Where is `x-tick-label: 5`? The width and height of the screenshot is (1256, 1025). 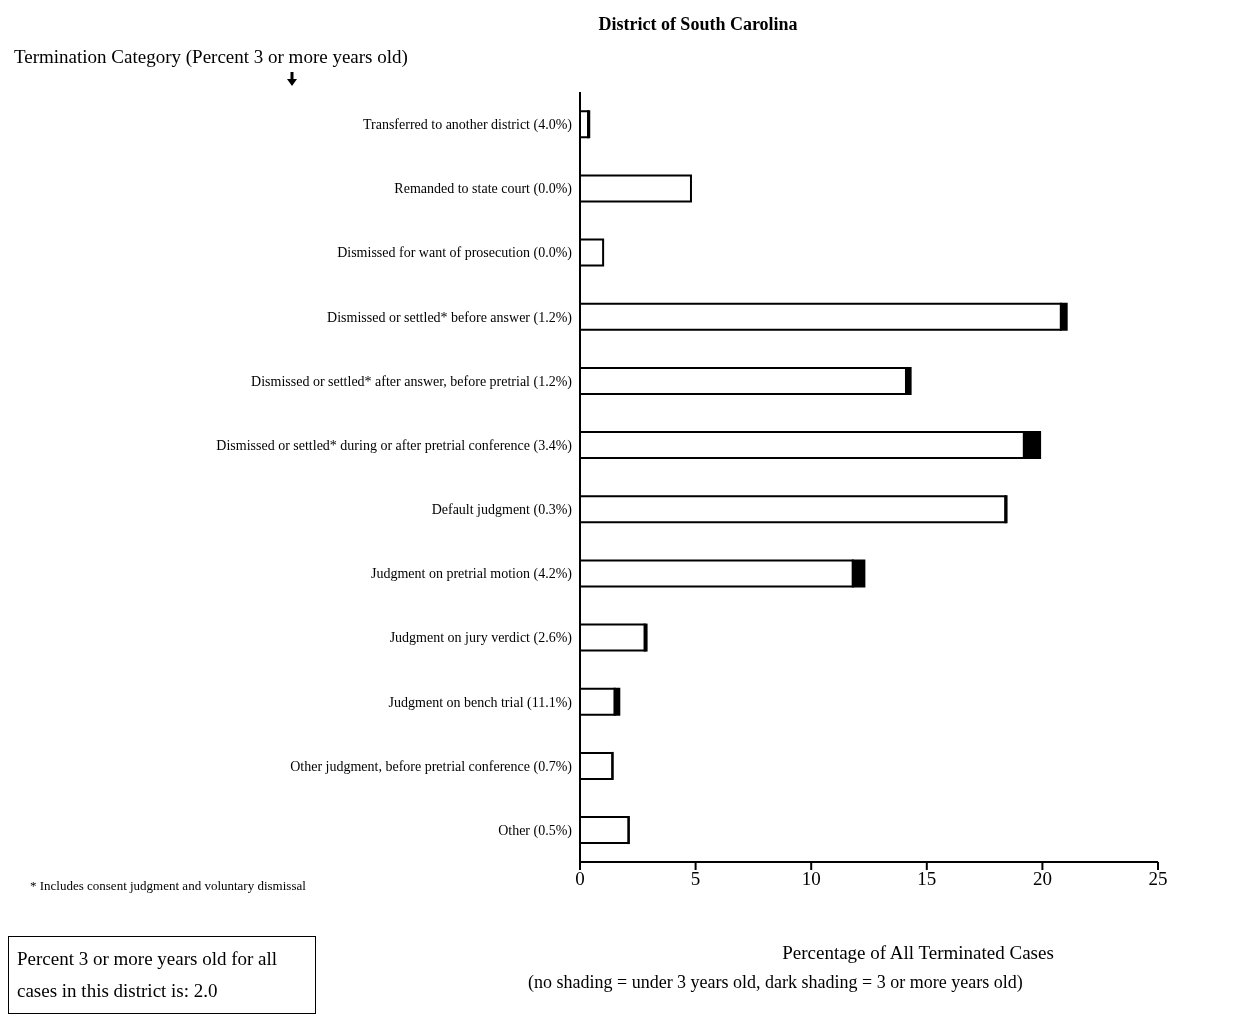 x-tick-label: 5 is located at coordinates (695, 879).